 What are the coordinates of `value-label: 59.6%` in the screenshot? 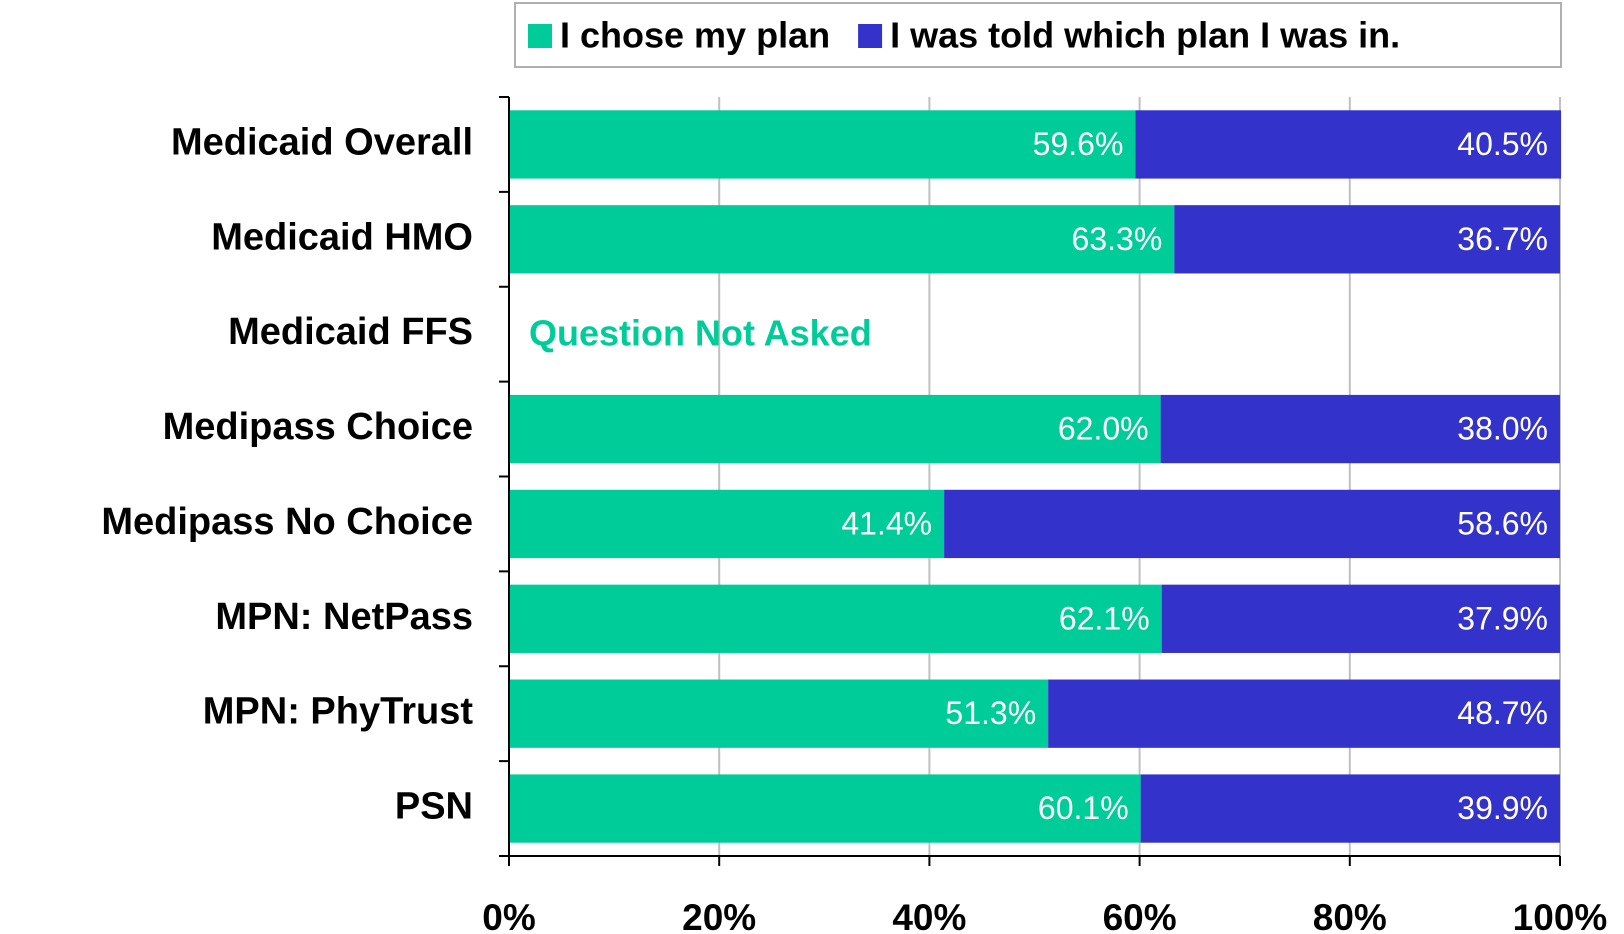 It's located at (1078, 144).